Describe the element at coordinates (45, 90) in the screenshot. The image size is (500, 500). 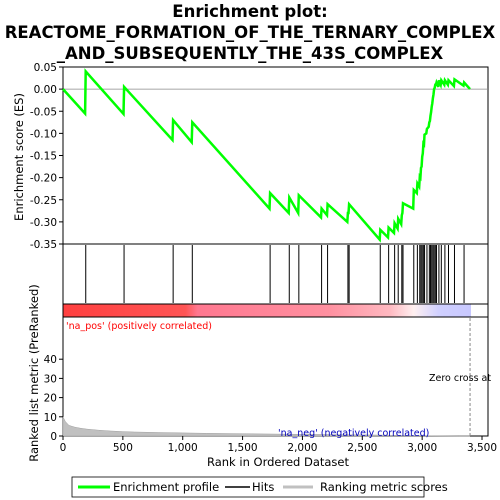
I see `es-y-tick-label: 0.00` at that location.